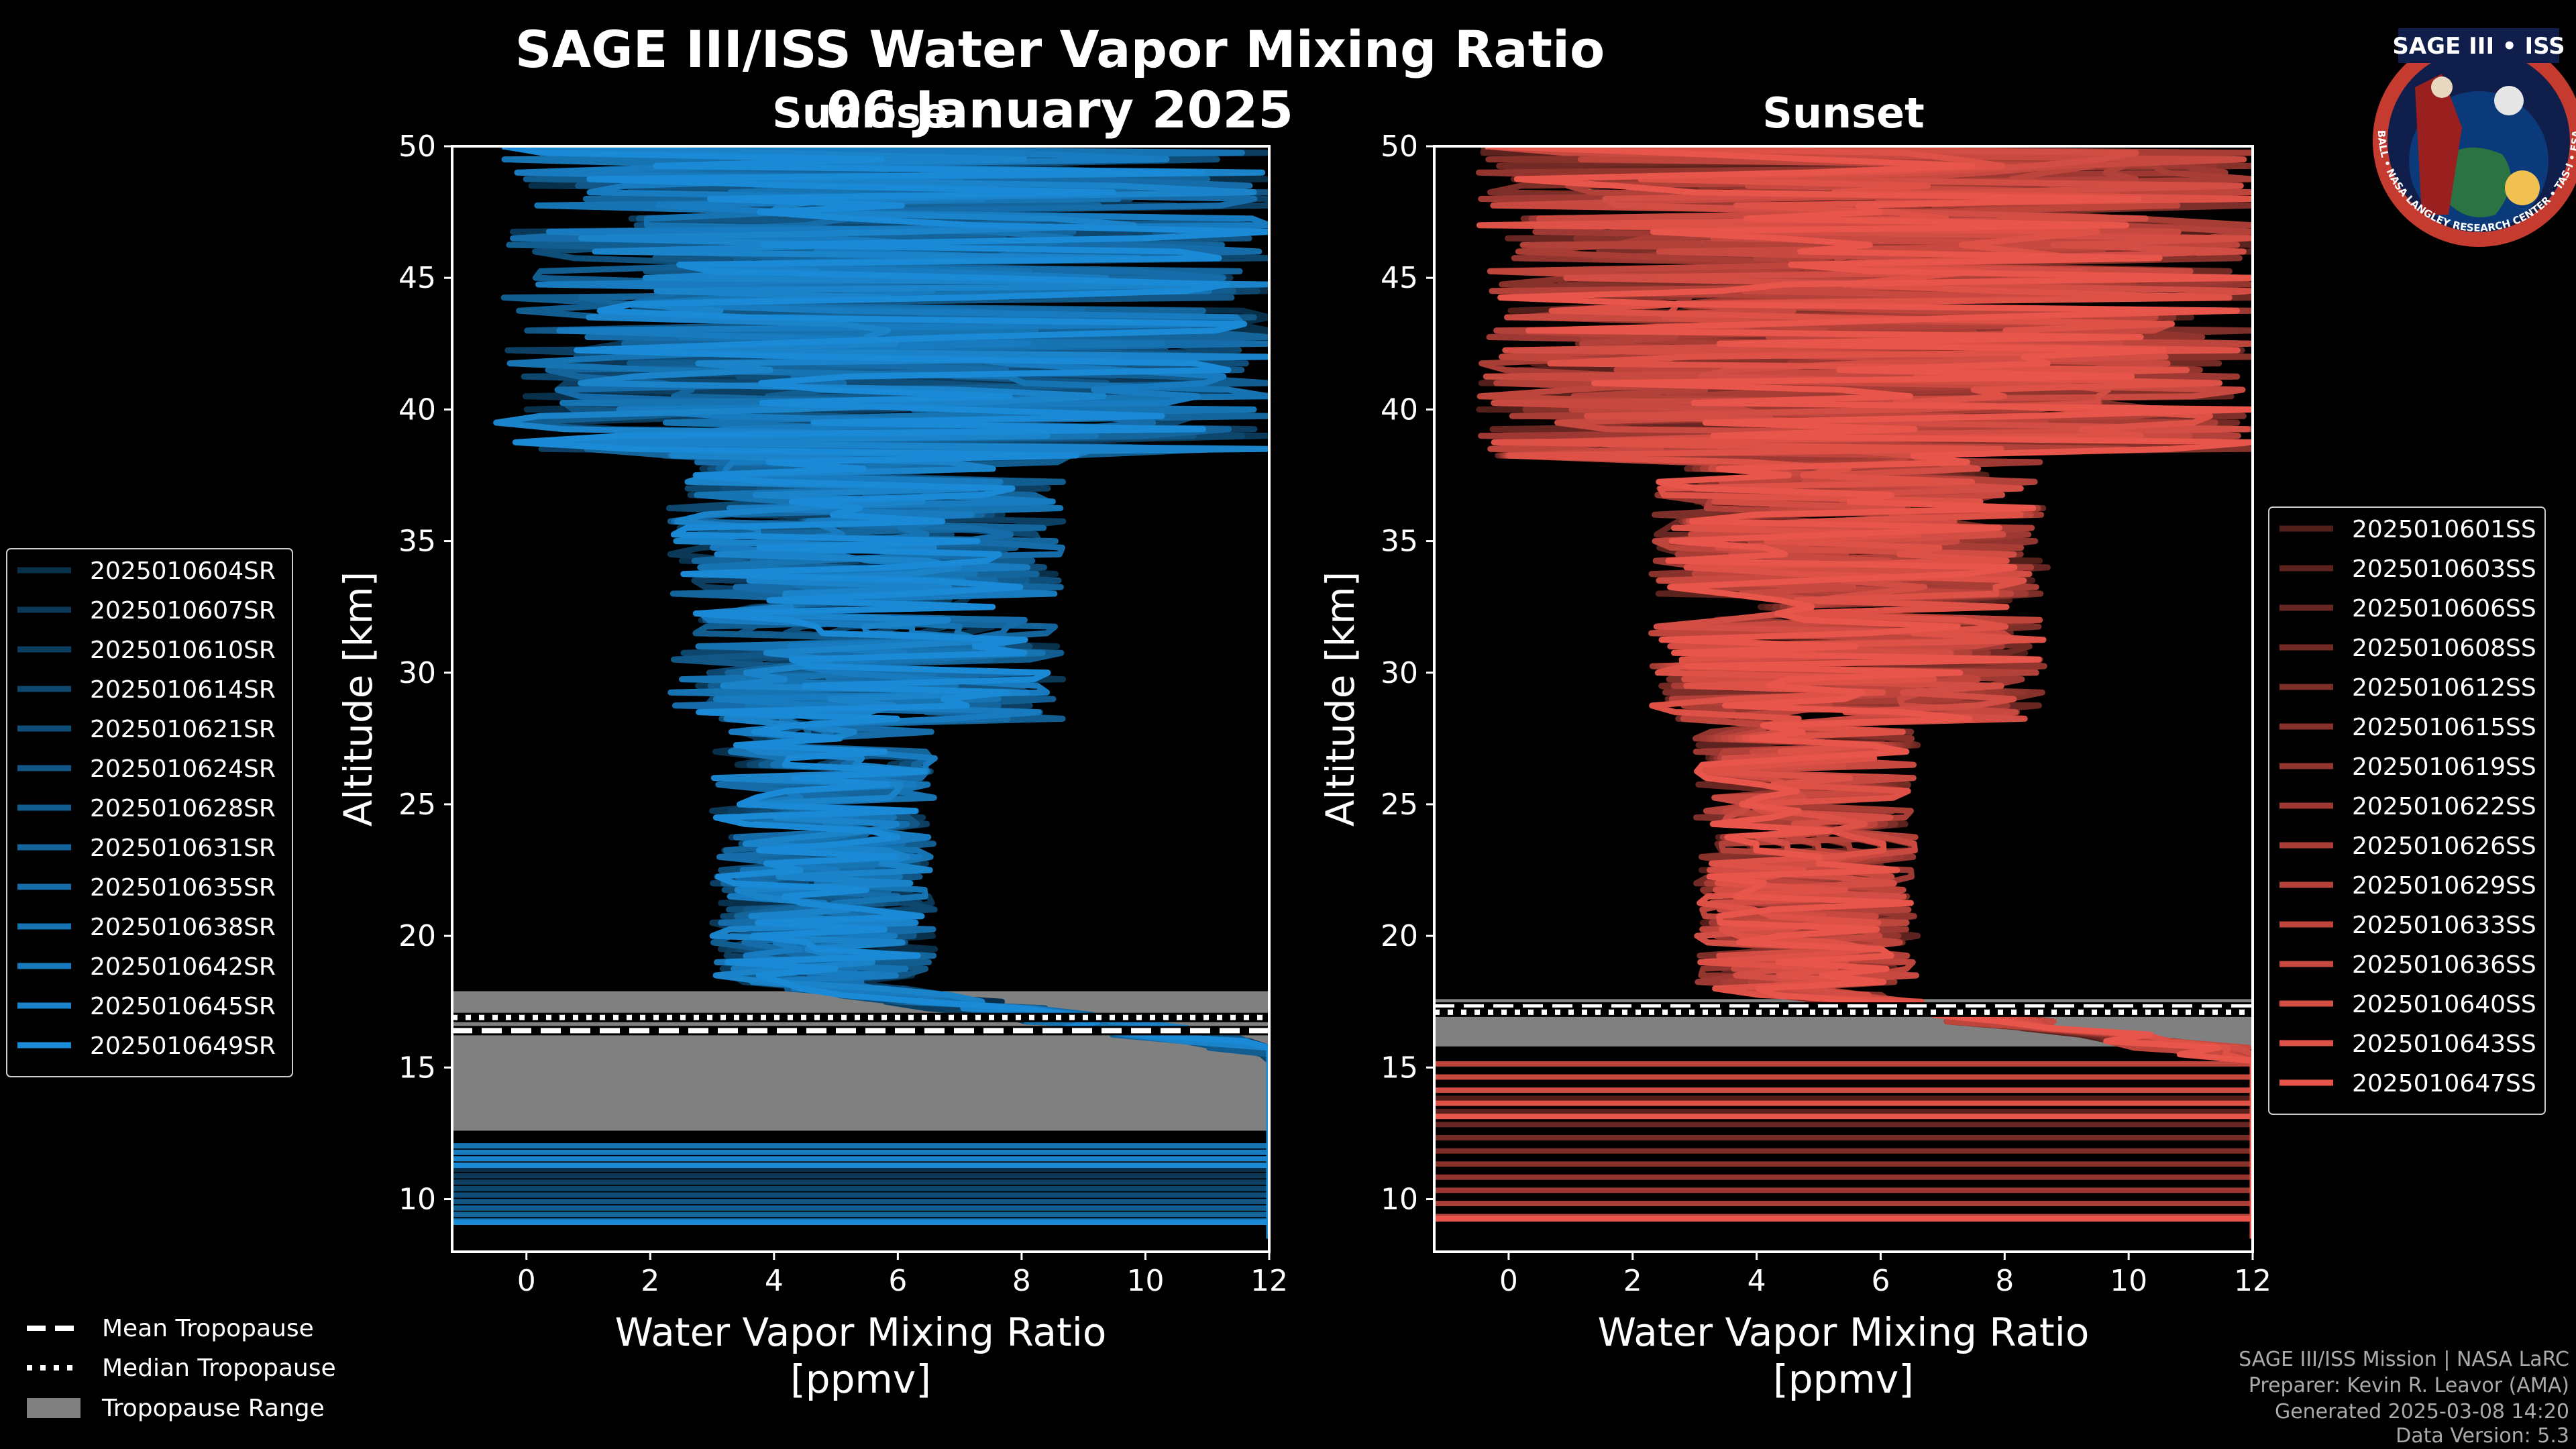  What do you see at coordinates (1843, 113) in the screenshot?
I see `sunset-panel-title: Sunset` at bounding box center [1843, 113].